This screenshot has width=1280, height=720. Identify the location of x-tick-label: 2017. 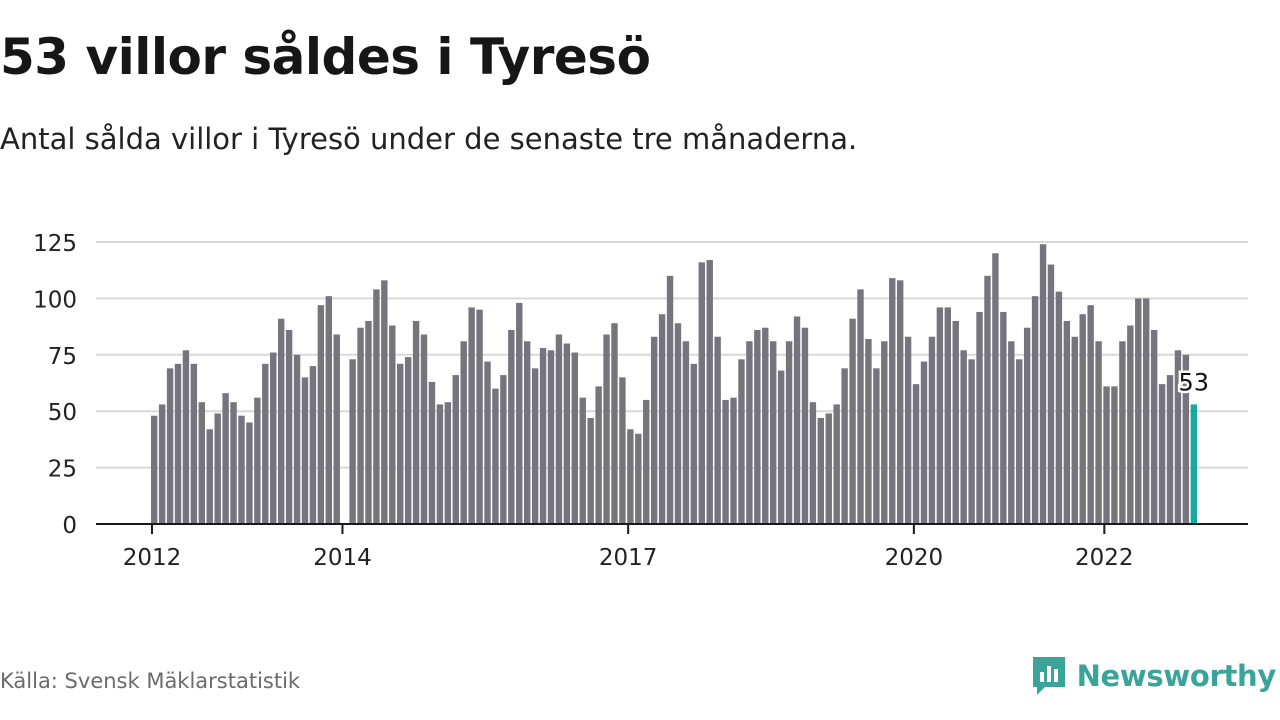
(628, 558).